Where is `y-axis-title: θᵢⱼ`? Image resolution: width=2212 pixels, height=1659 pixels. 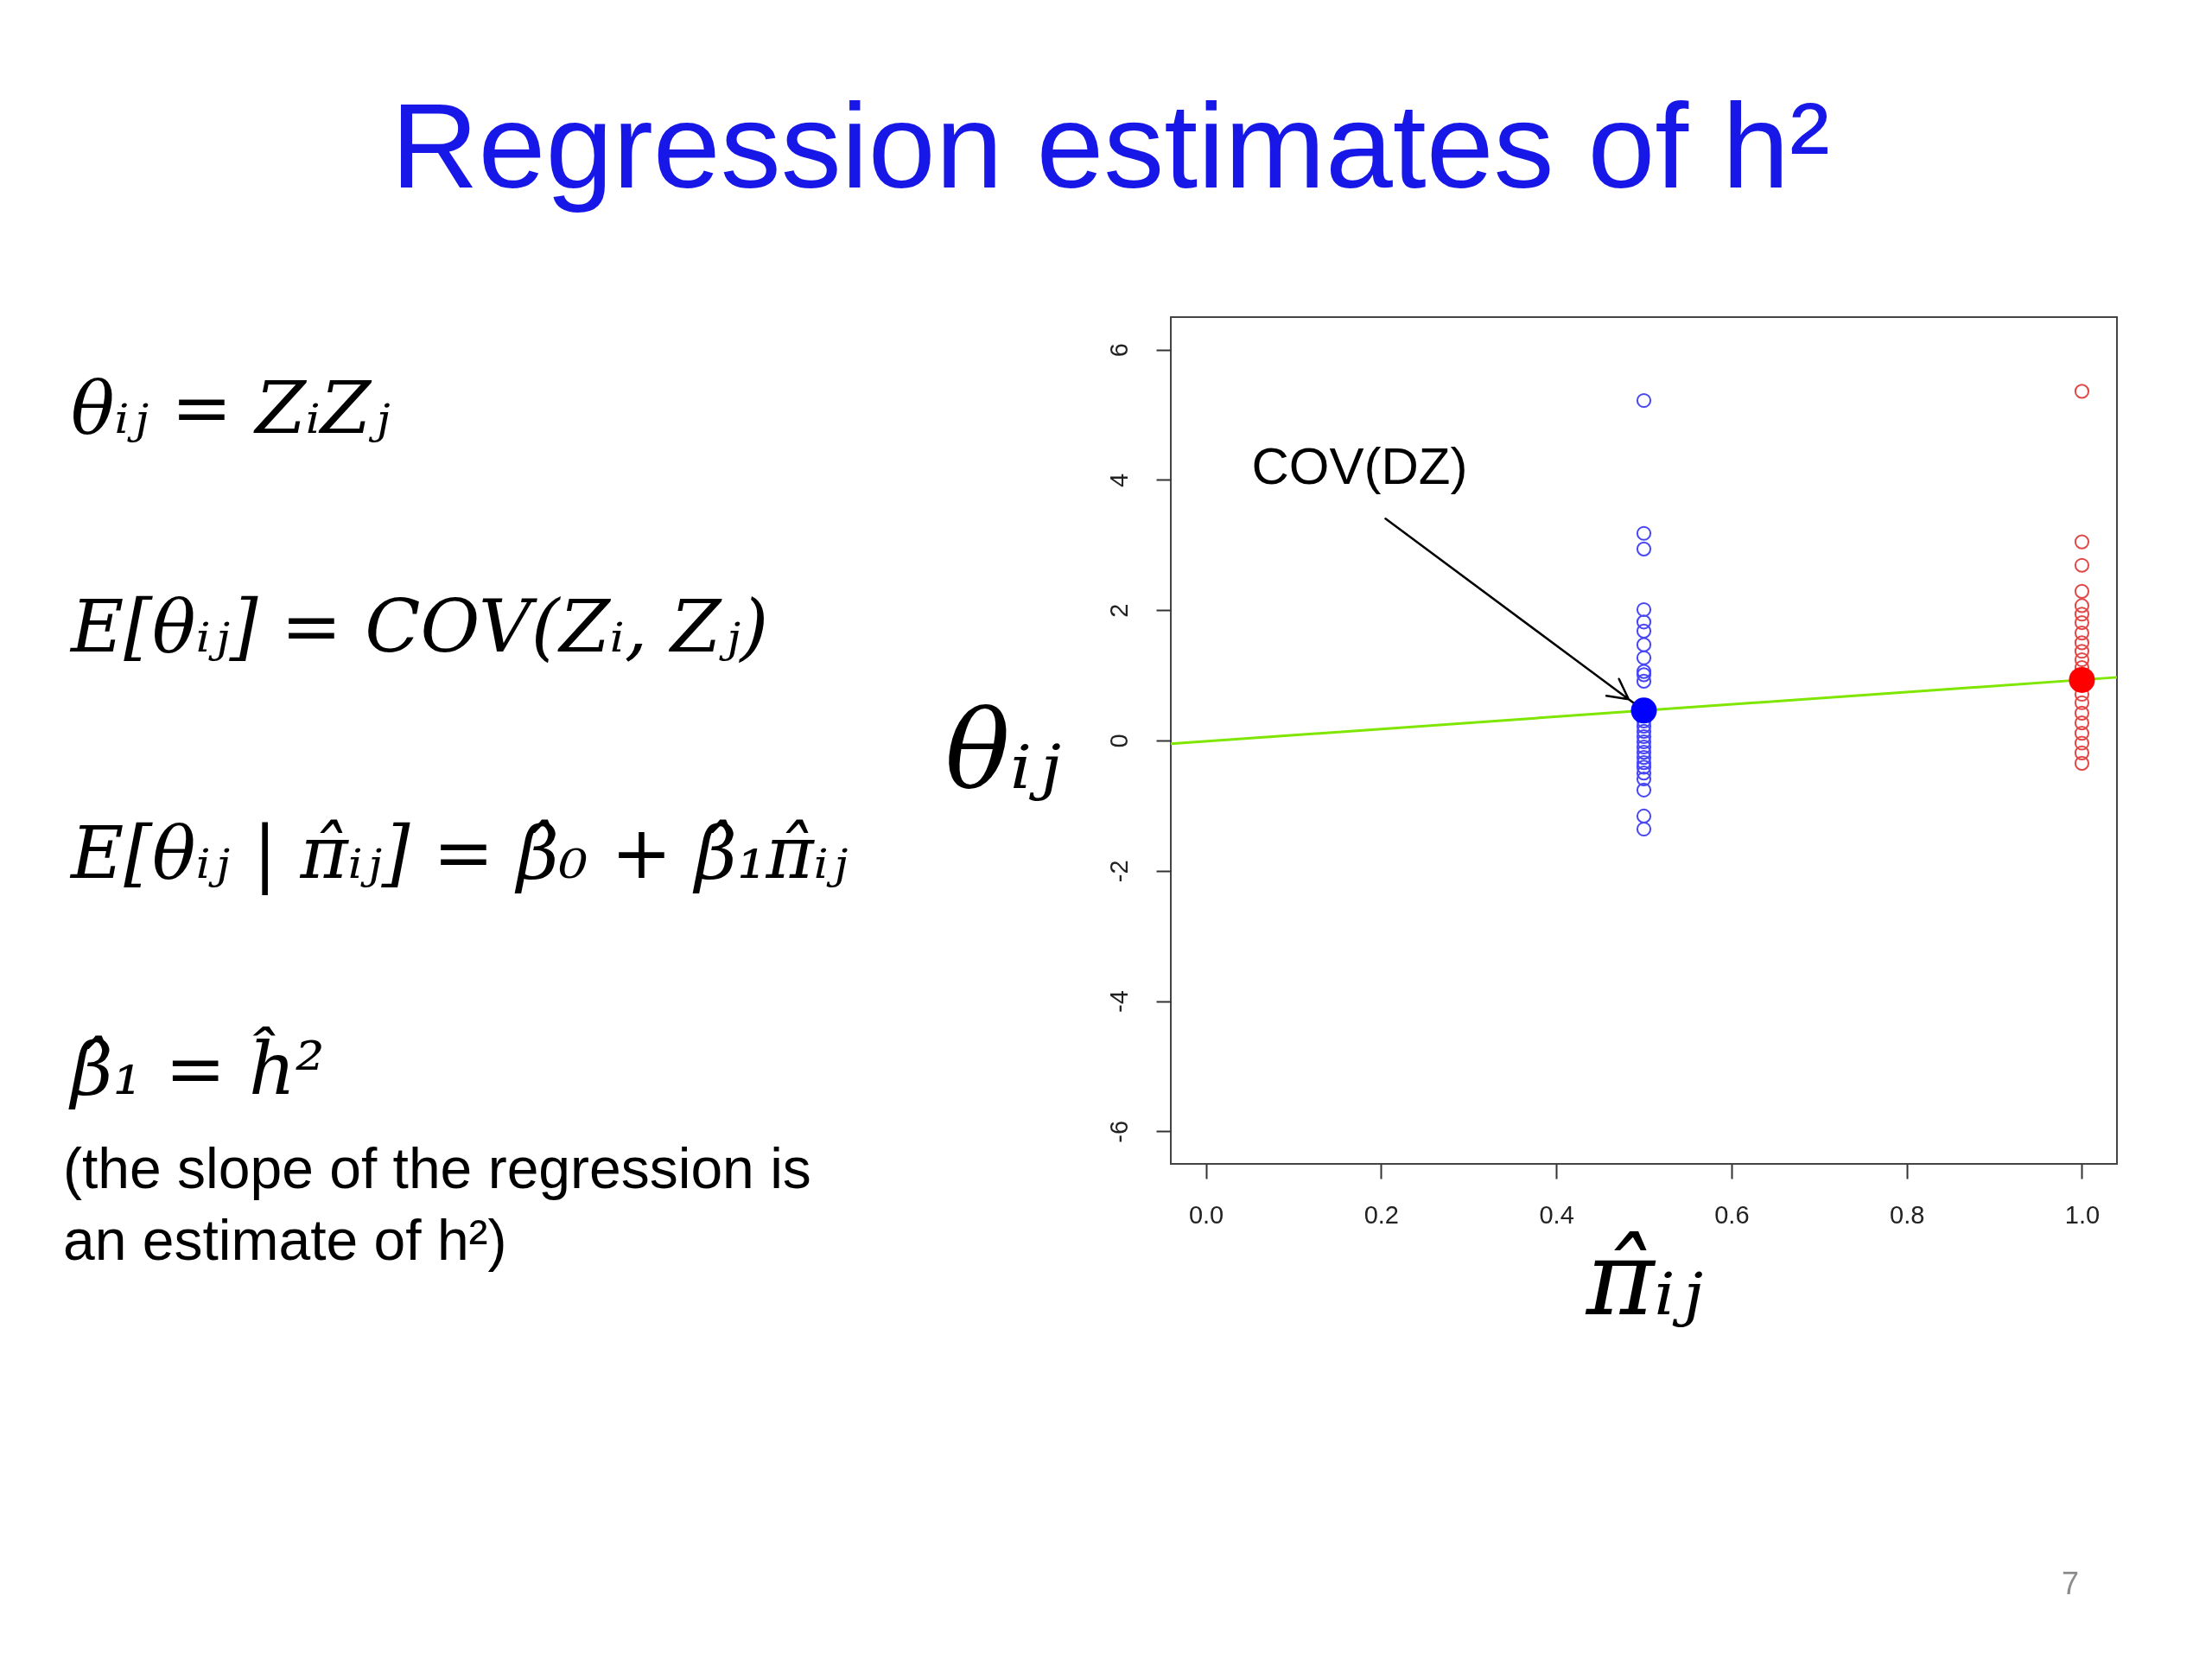 y-axis-title: θᵢⱼ is located at coordinates (1002, 750).